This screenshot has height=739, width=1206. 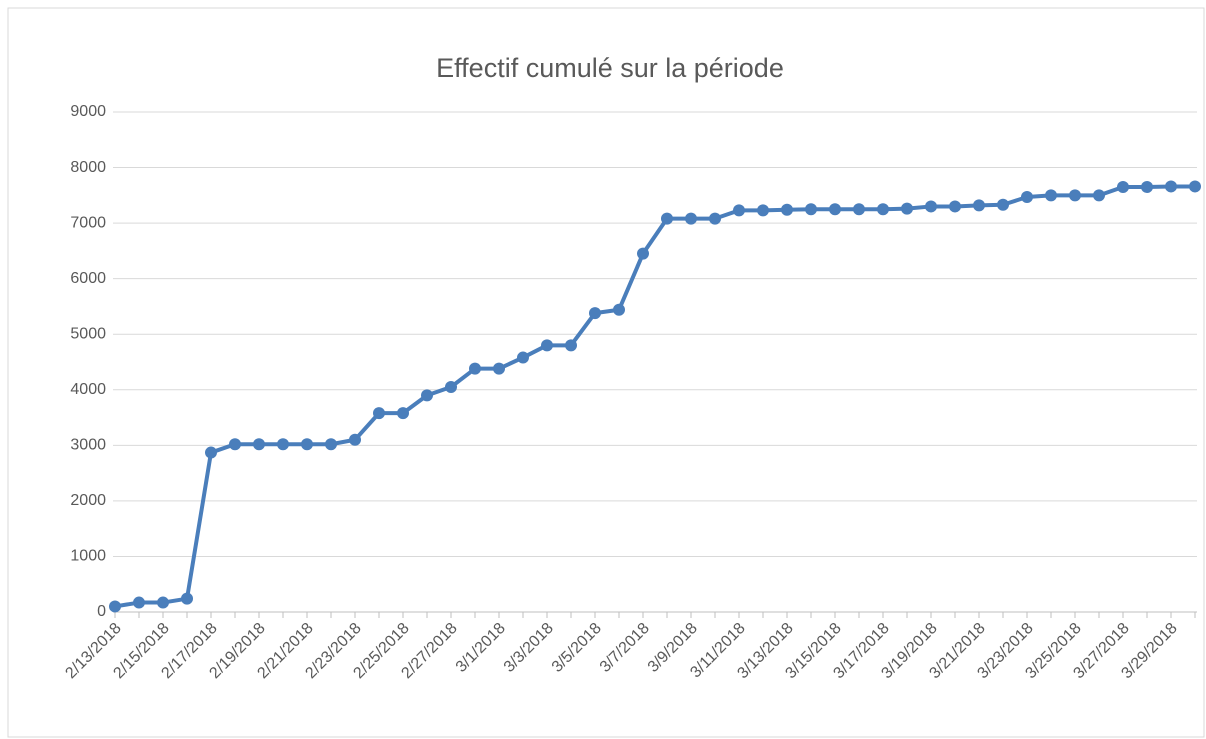 What do you see at coordinates (610, 68) in the screenshot?
I see `chart-title: Effectif cumulé sur la période` at bounding box center [610, 68].